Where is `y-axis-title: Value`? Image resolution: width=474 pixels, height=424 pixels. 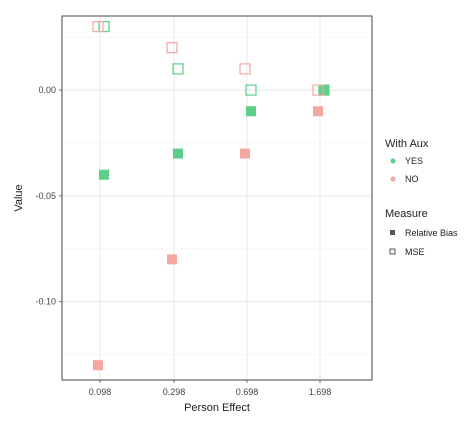
y-axis-title: Value is located at coordinates (19, 197).